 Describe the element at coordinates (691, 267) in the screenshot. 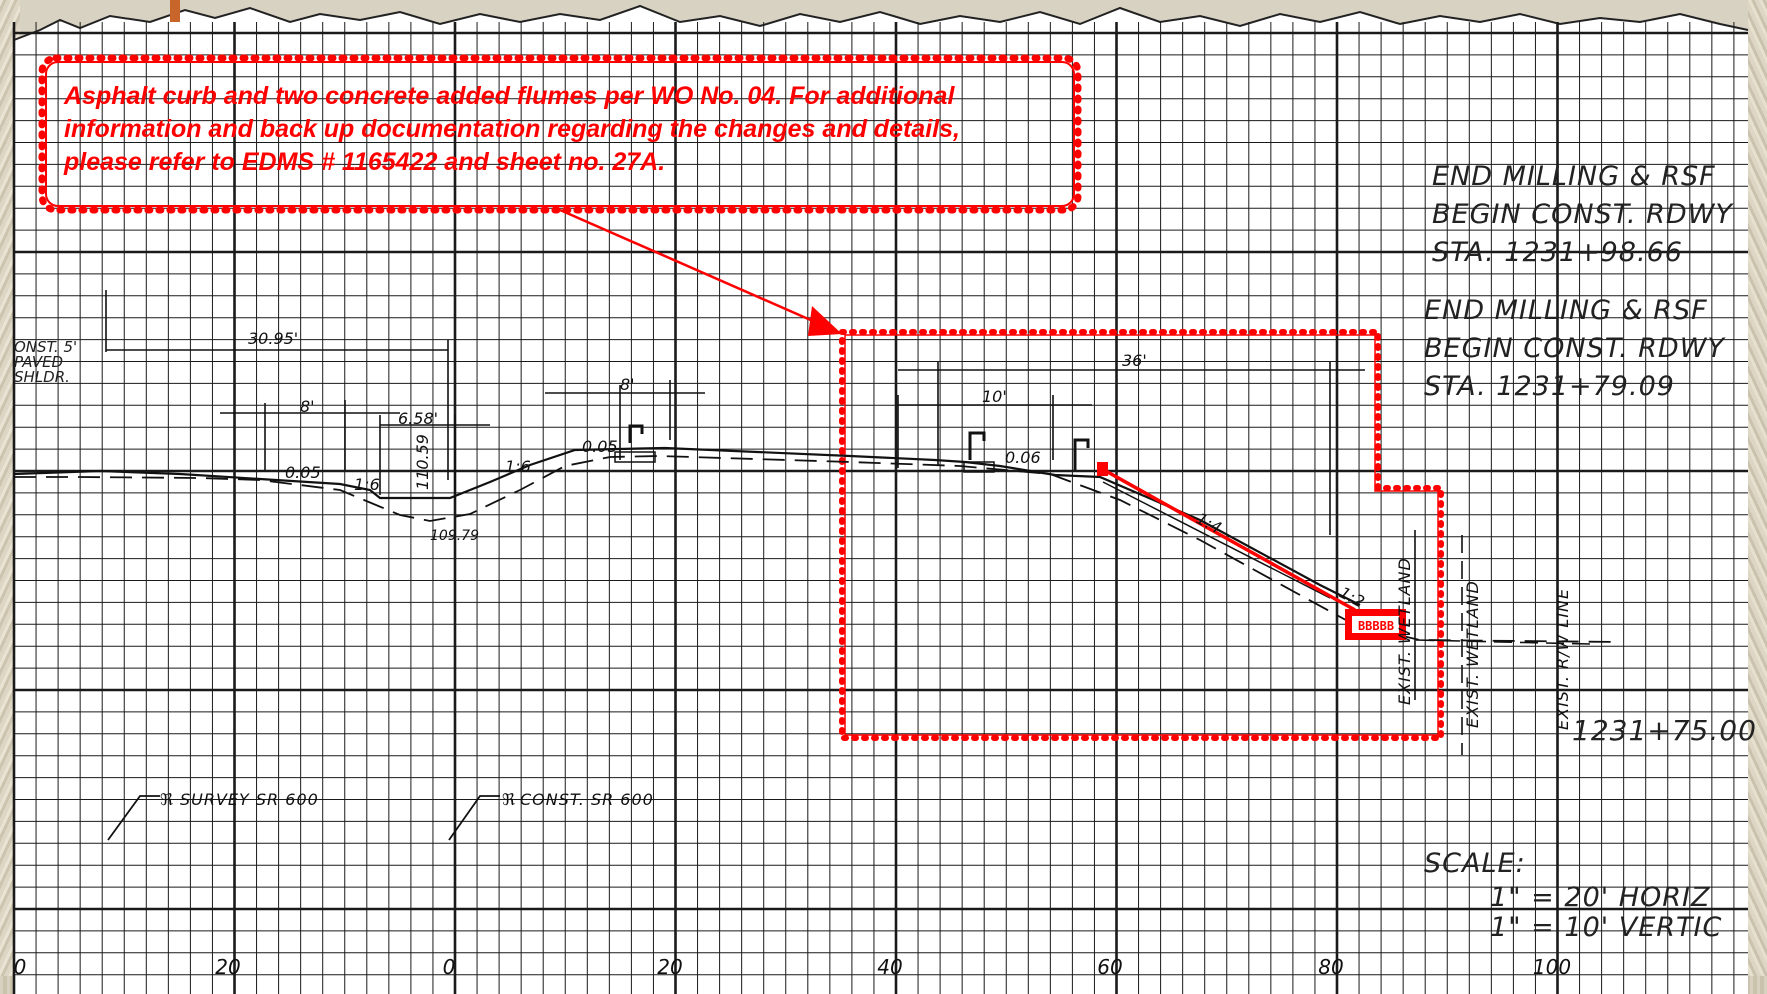

I see `leader-line` at that location.